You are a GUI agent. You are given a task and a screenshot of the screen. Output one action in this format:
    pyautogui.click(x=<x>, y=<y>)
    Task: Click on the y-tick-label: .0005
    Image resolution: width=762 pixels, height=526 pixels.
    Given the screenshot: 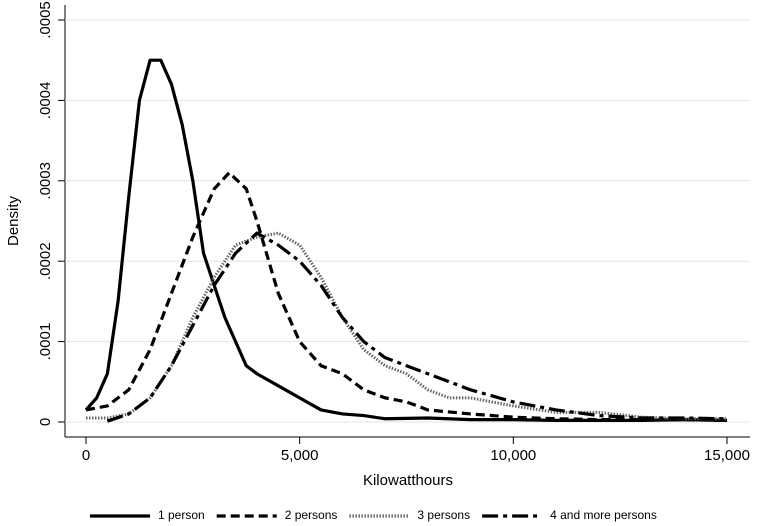 What is the action you would take?
    pyautogui.click(x=45, y=20)
    